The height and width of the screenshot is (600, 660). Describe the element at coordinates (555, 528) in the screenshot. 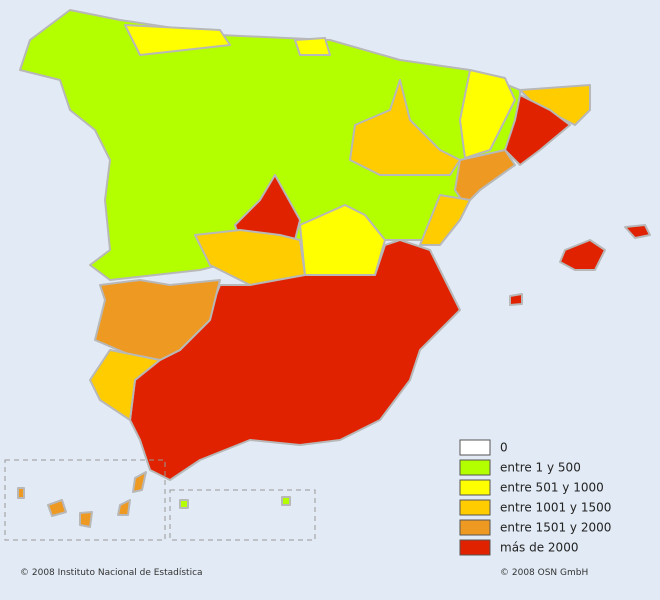

I see `legend-label: entre 1501 y 2000` at that location.